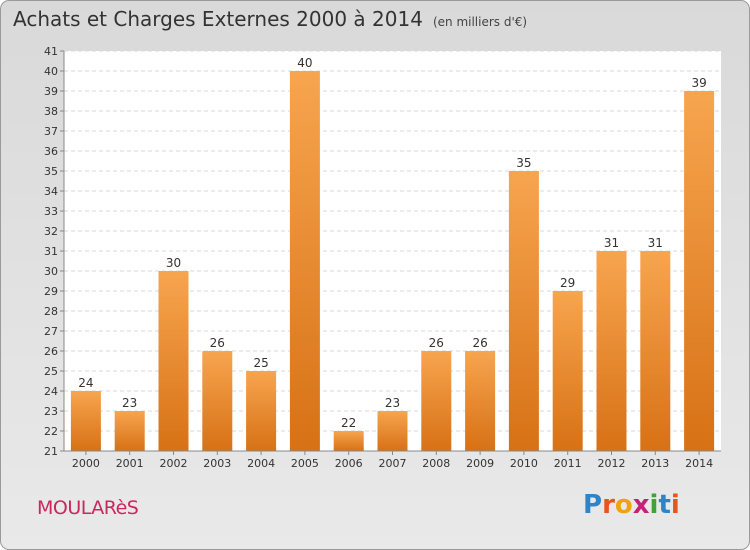 Image resolution: width=750 pixels, height=550 pixels. What do you see at coordinates (51, 391) in the screenshot?
I see `y-tick-label: 24` at bounding box center [51, 391].